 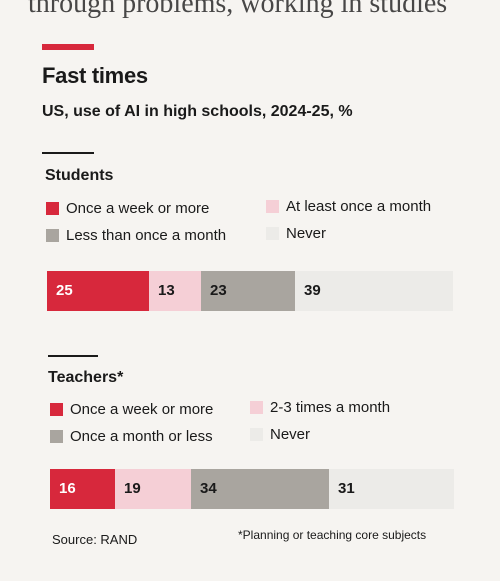 I want to click on source-note: Source: RAND, so click(x=95, y=539).